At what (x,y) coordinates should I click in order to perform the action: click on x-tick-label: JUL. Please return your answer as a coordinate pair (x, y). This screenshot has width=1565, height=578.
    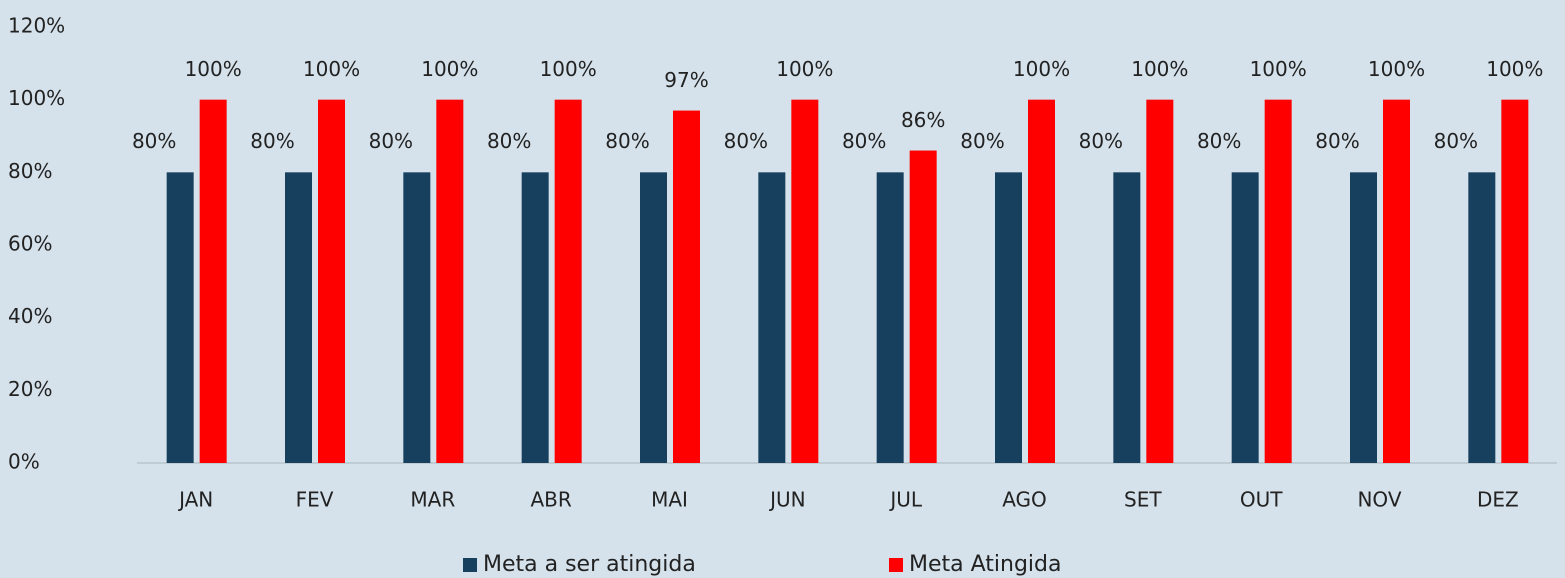
    Looking at the image, I should click on (905, 500).